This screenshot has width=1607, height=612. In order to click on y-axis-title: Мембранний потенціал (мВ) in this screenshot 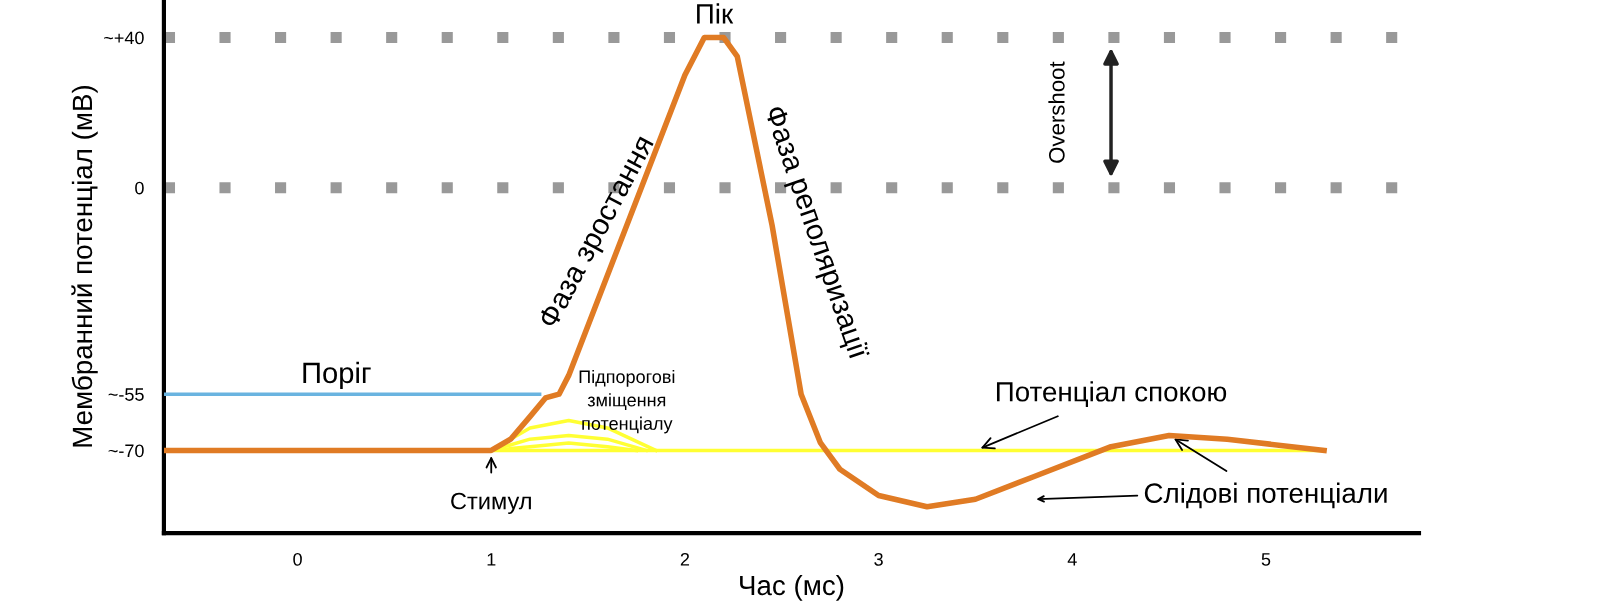, I will do `click(84, 266)`.